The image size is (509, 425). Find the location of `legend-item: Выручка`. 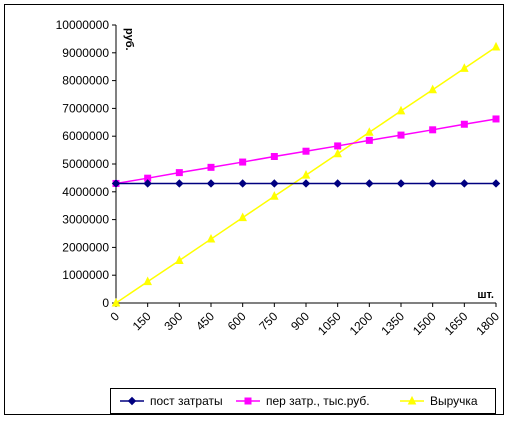

legend-item: Выручка is located at coordinates (439, 401).